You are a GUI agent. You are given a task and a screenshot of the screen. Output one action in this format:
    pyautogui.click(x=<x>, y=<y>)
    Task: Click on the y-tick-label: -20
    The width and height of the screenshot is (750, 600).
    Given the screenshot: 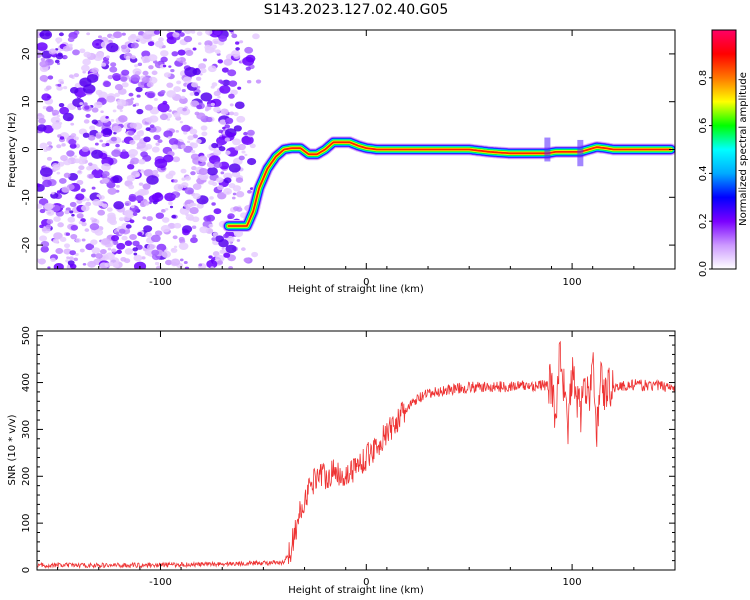 What is the action you would take?
    pyautogui.click(x=26, y=245)
    